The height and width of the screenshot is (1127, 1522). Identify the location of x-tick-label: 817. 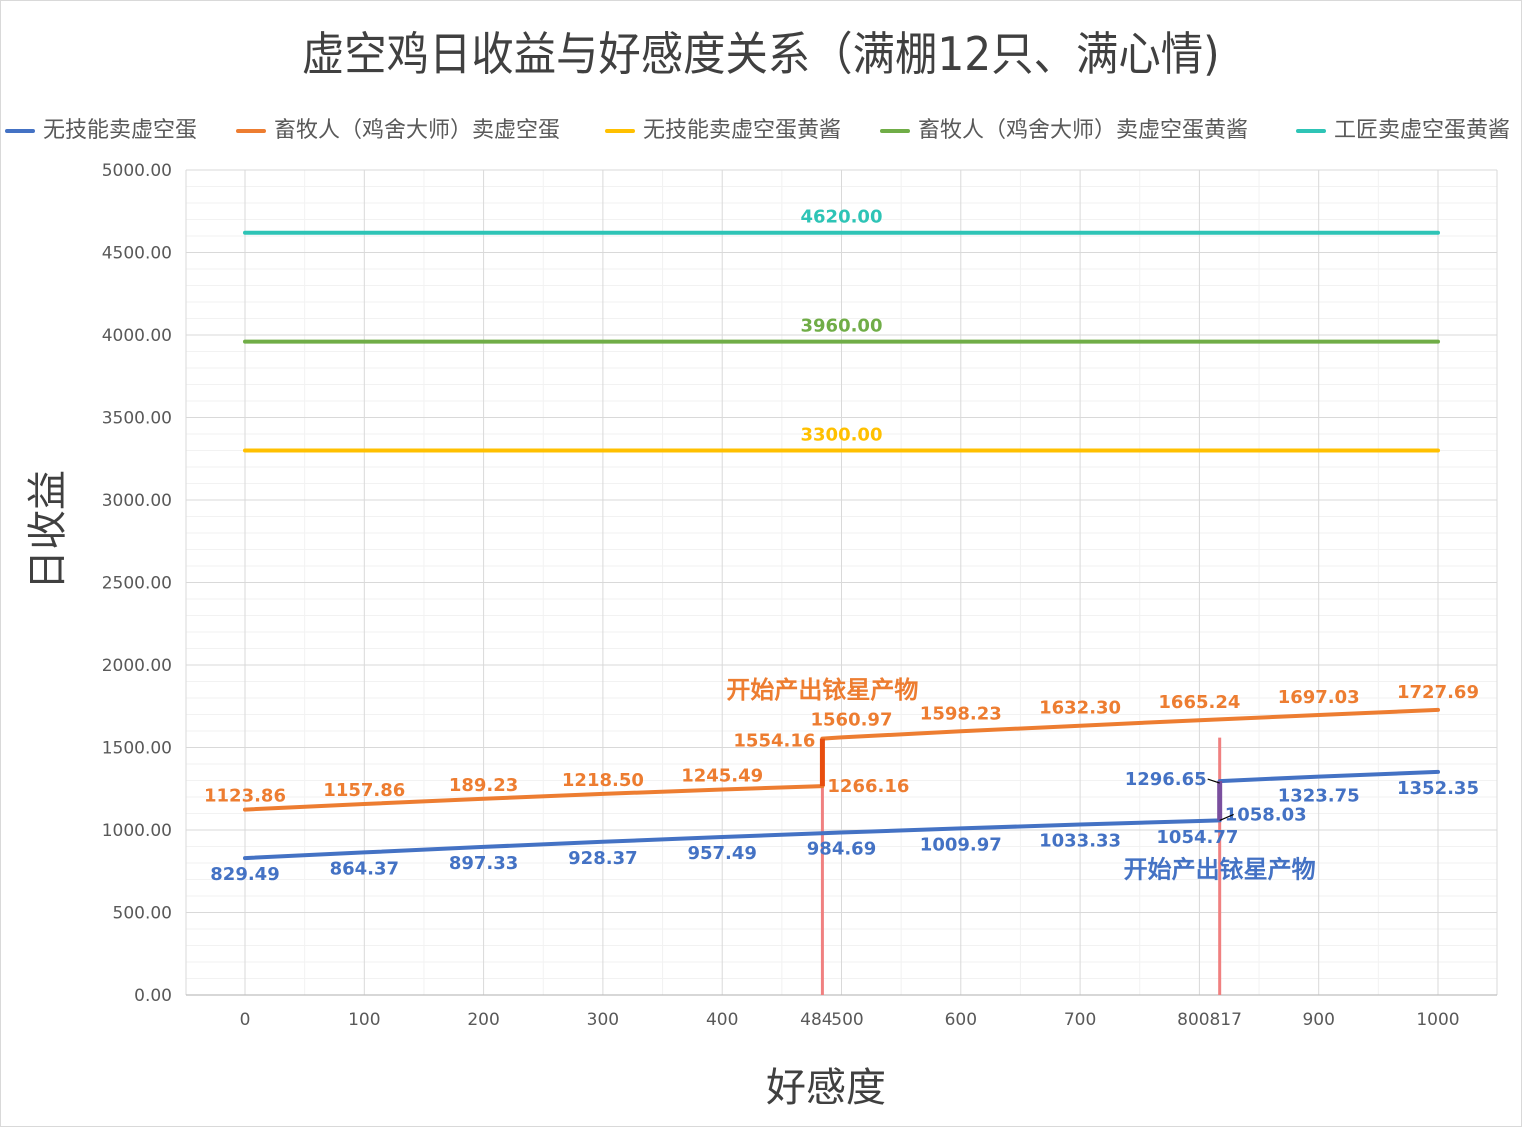
(1225, 1020).